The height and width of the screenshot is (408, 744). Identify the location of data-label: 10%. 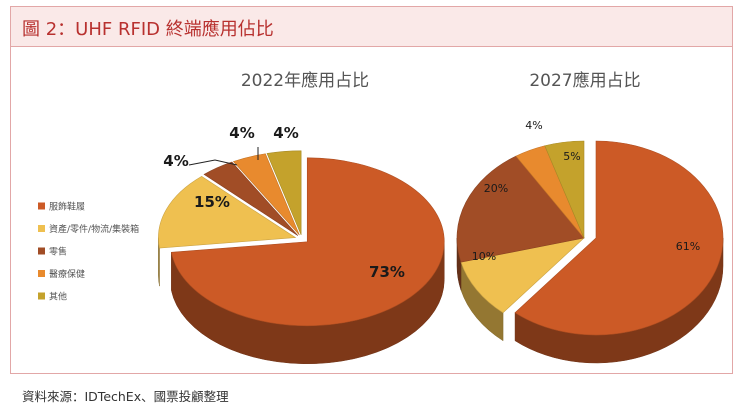
(484, 256).